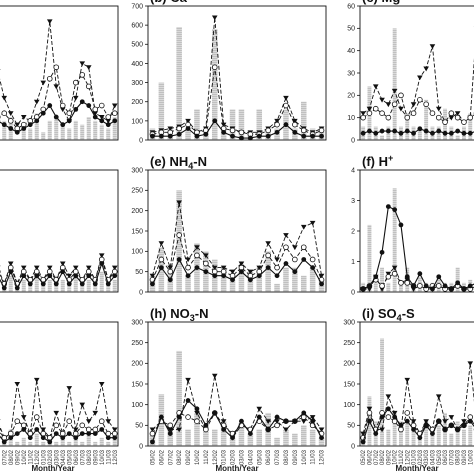 The image size is (474, 474). I want to click on panel-title: (c) Mg, so click(381, 2).